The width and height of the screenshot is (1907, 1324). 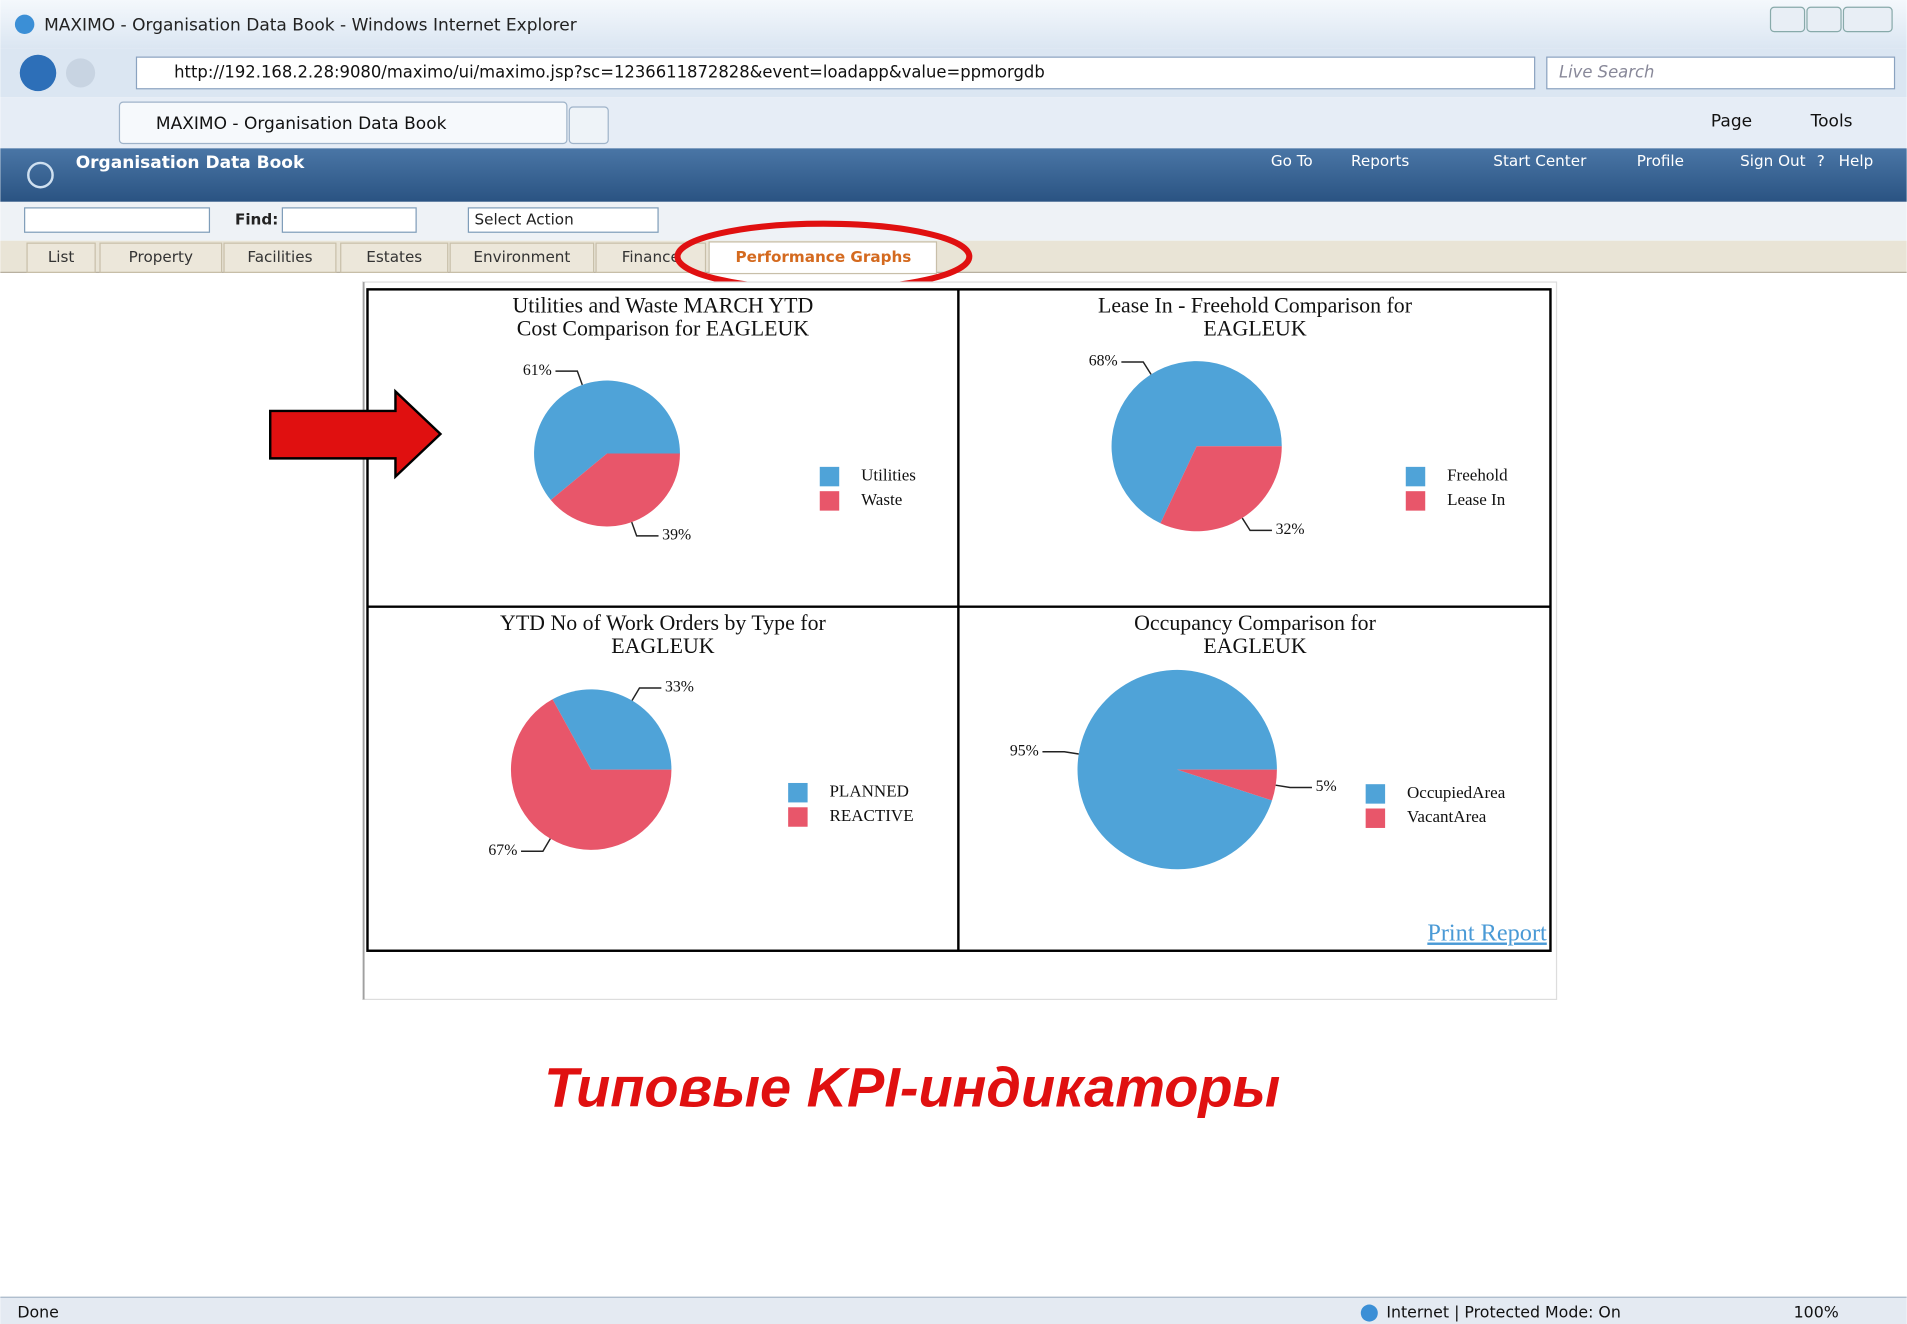 I want to click on header-link: Start Center, so click(x=1540, y=161).